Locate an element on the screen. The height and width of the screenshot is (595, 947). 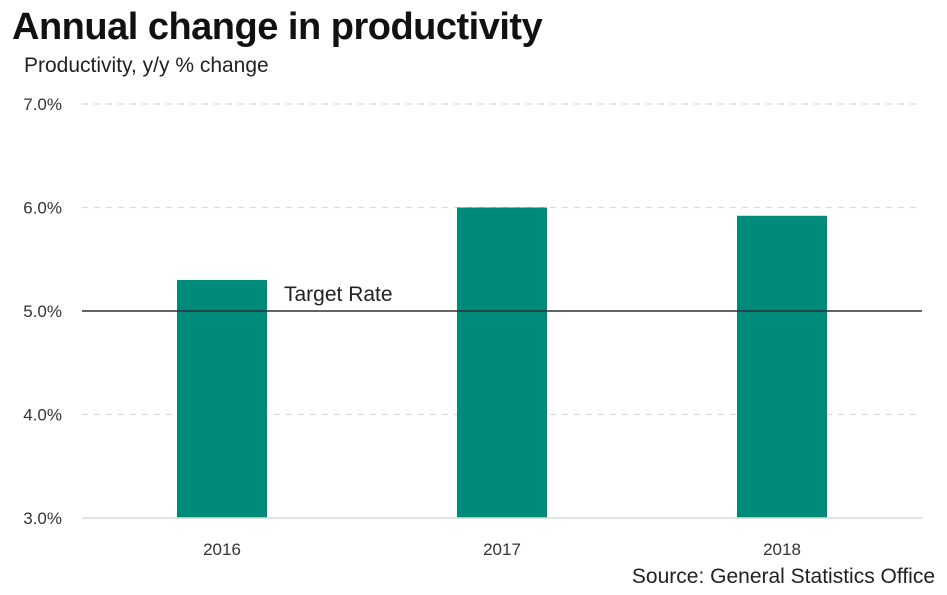
y-tick-label: 6.0% is located at coordinates (42, 208).